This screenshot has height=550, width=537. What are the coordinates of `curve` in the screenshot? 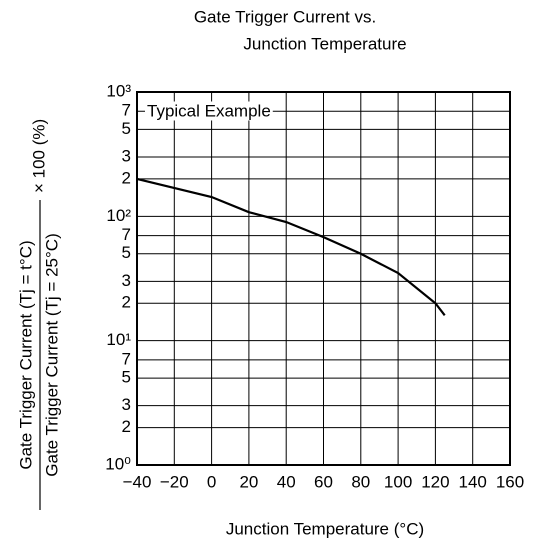 It's located at (291, 246).